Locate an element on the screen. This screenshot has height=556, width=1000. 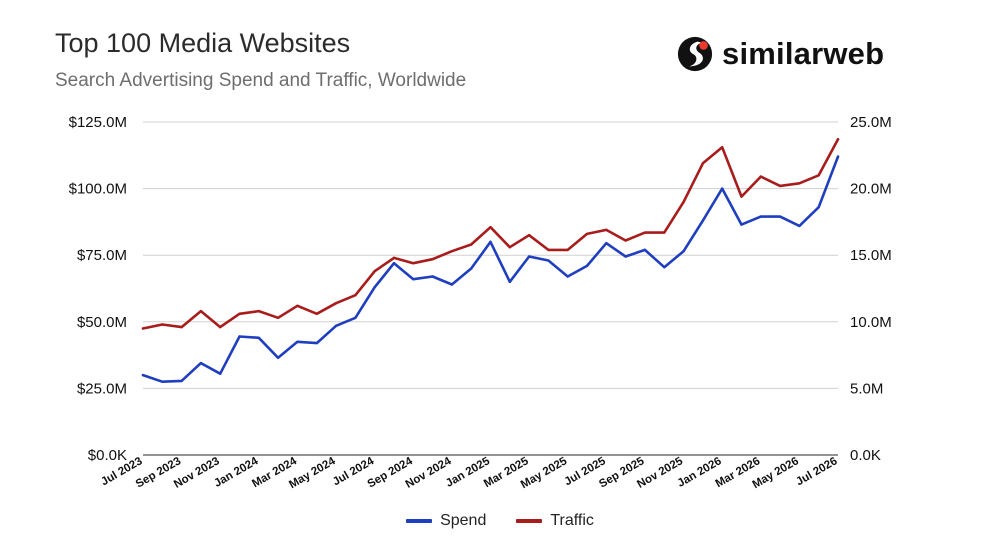
similarweb-logo-icon is located at coordinates (695, 54).